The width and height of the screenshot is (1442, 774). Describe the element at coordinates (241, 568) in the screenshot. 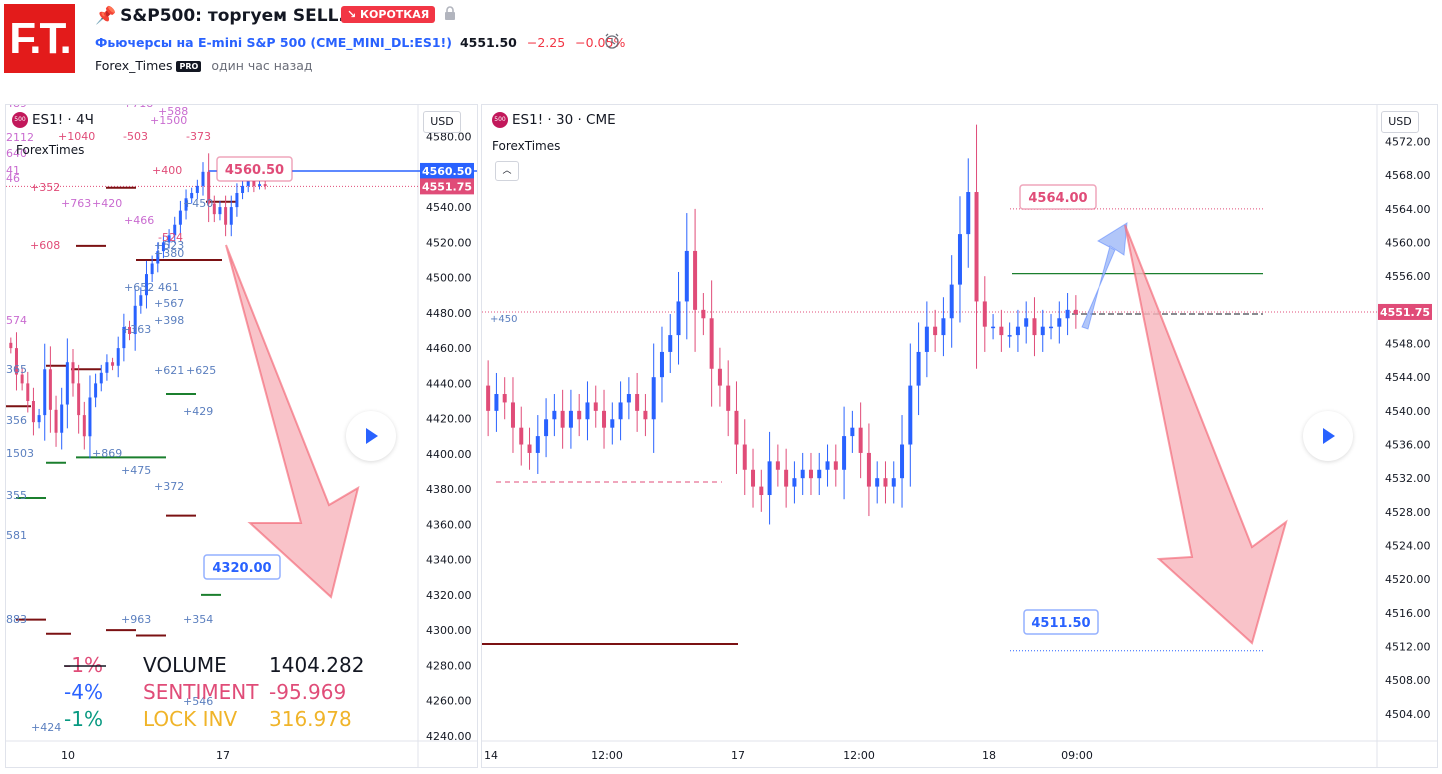

I see `target-callout-blue: 4320.00` at that location.